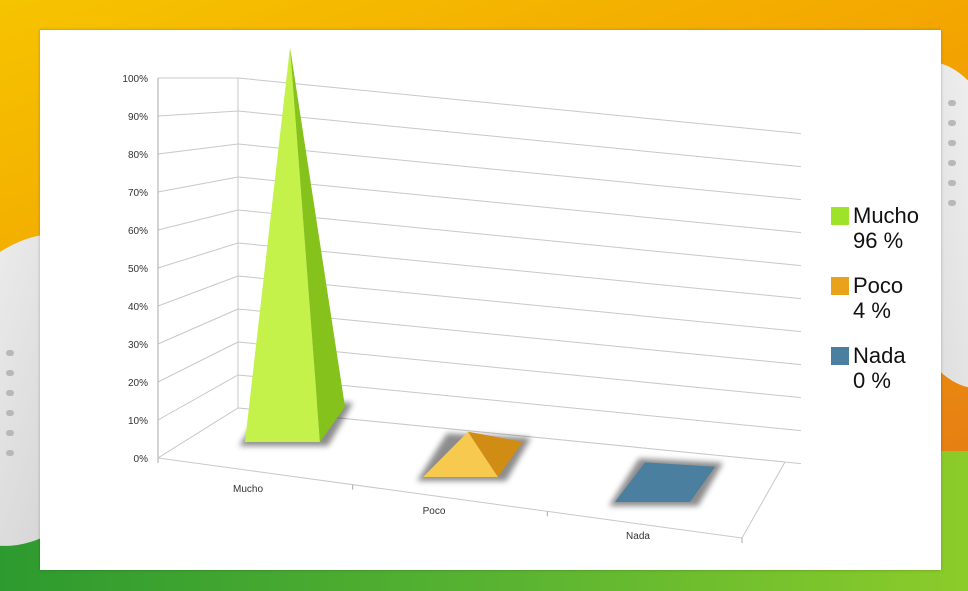 This screenshot has height=591, width=968. I want to click on decorative-dots-right, so click(955, 153).